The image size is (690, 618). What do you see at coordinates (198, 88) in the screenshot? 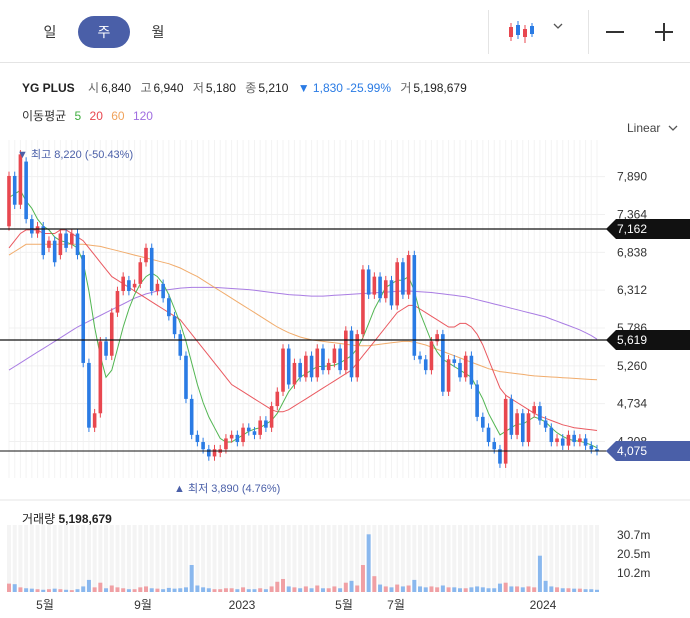
I see `low-label: 저` at bounding box center [198, 88].